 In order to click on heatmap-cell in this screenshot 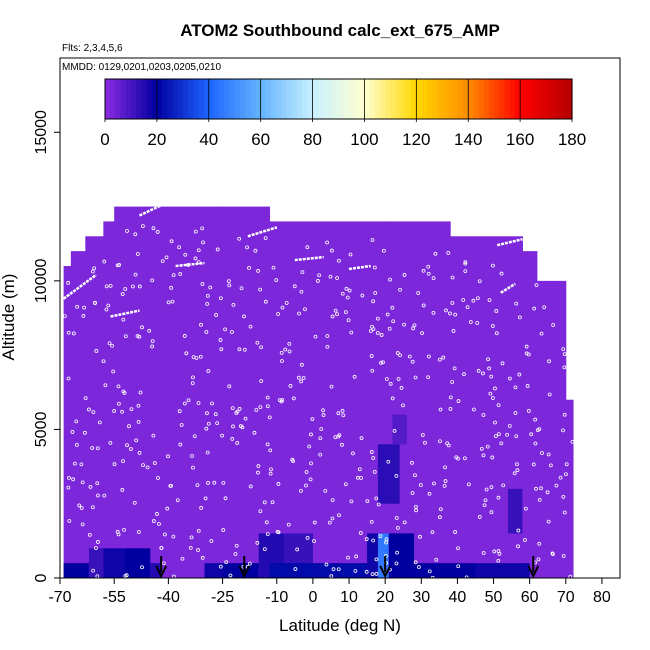, I will do `click(502, 570)`.